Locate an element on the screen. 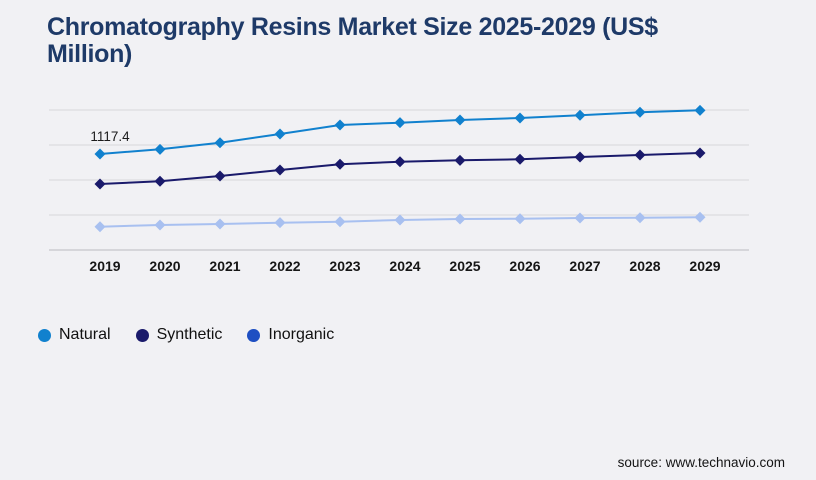 The image size is (816, 480). point-natural-2026 is located at coordinates (520, 118).